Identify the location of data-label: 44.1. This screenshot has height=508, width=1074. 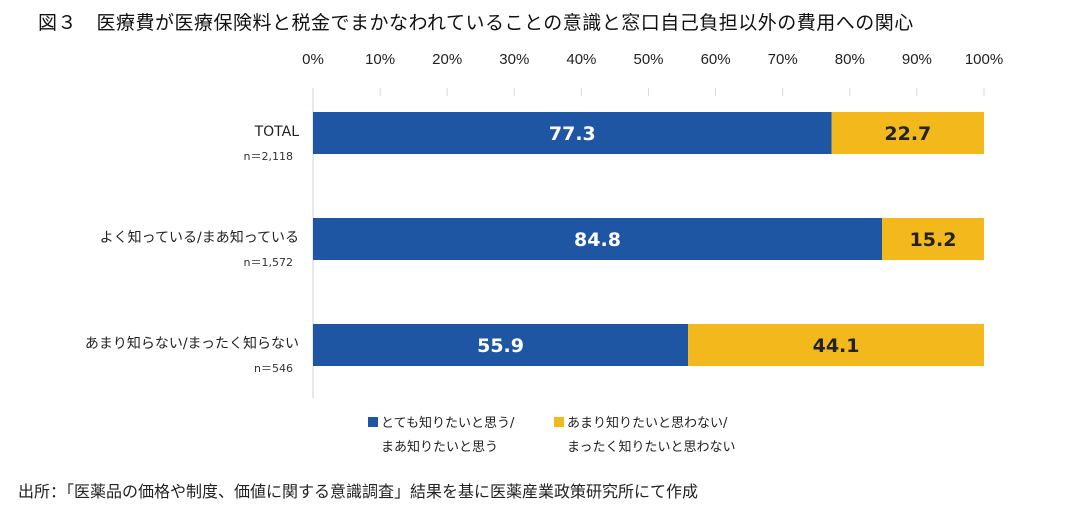
(836, 346).